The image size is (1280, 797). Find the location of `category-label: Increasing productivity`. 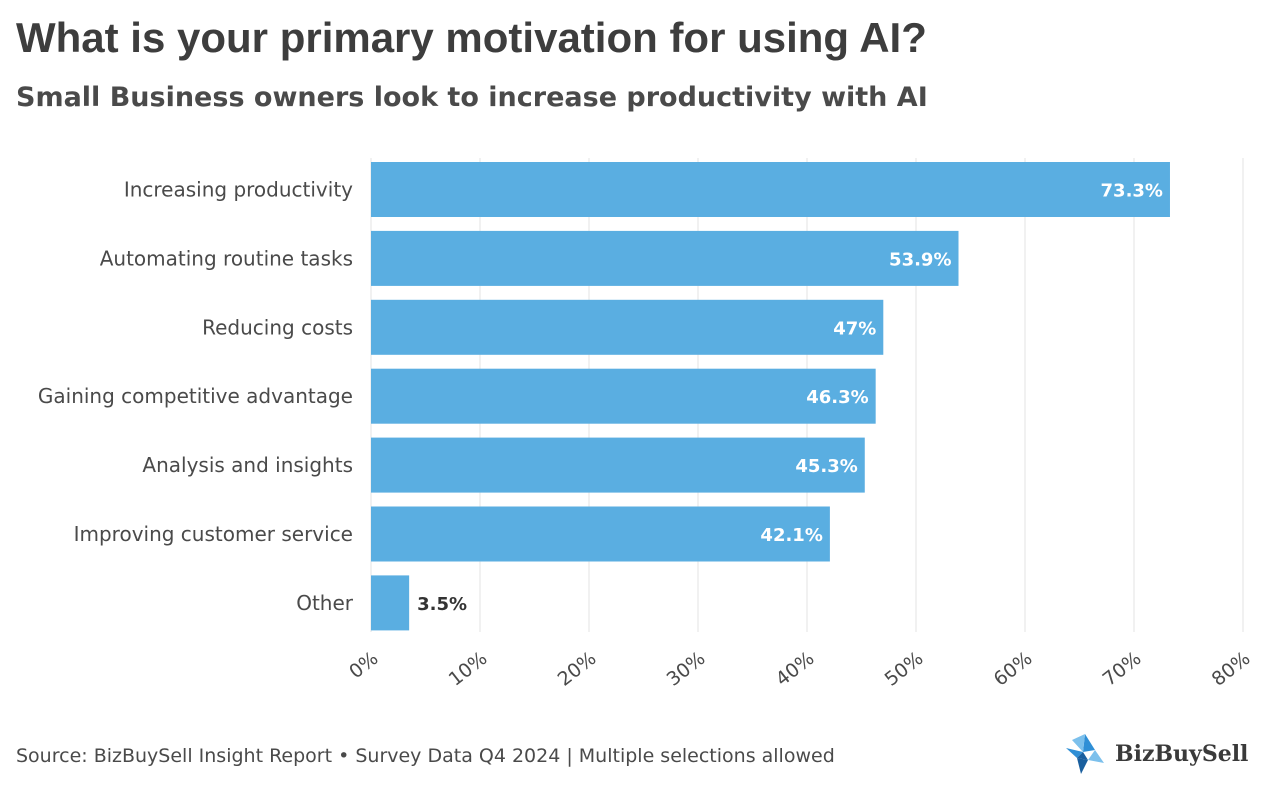

category-label: Increasing productivity is located at coordinates (238, 190).